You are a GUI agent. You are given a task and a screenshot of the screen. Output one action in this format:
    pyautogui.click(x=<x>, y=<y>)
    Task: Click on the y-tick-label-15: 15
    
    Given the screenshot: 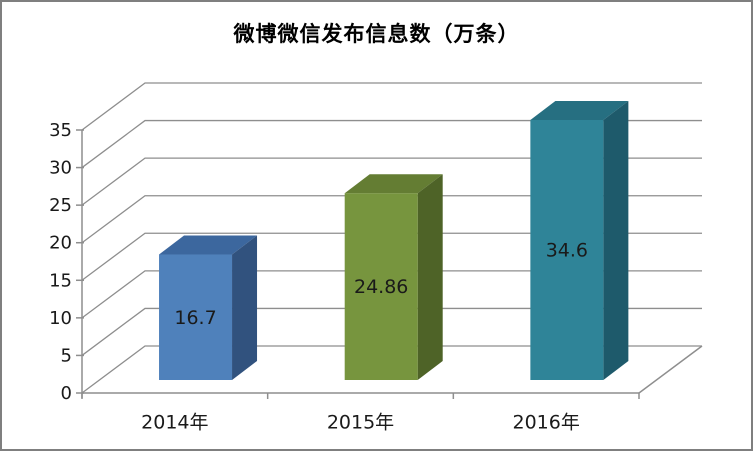 What is the action you would take?
    pyautogui.click(x=60, y=280)
    